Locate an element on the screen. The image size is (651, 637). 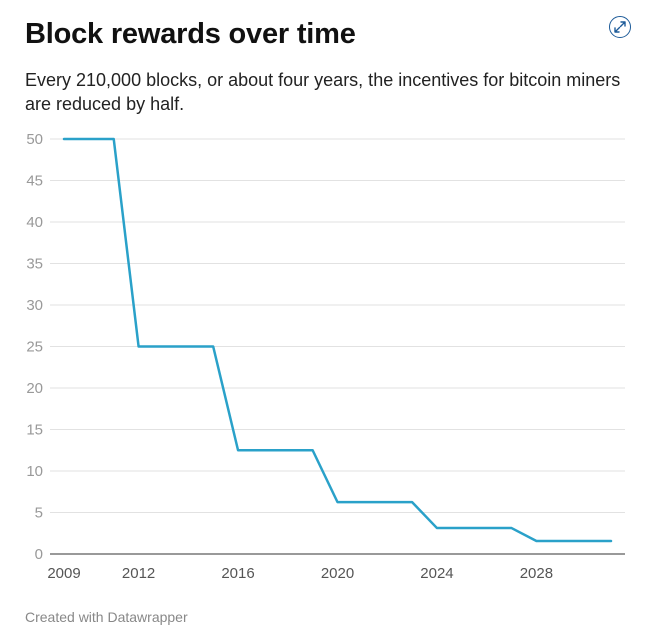
y-tick-label: 20 is located at coordinates (34, 388).